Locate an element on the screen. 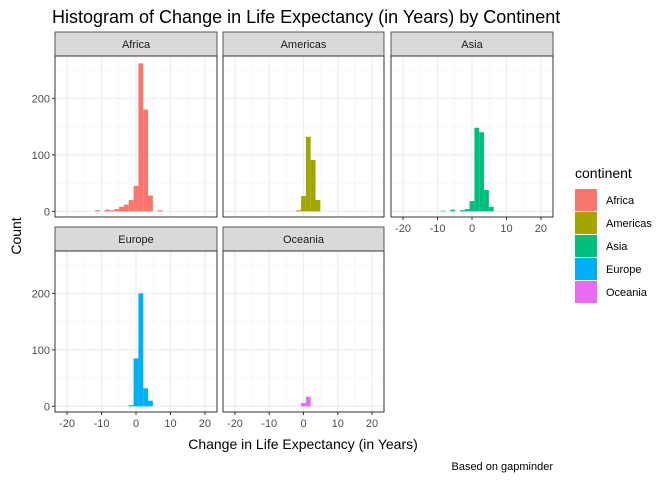 This screenshot has width=672, height=480. facet-strip-label-oceania: Oceania is located at coordinates (304, 240).